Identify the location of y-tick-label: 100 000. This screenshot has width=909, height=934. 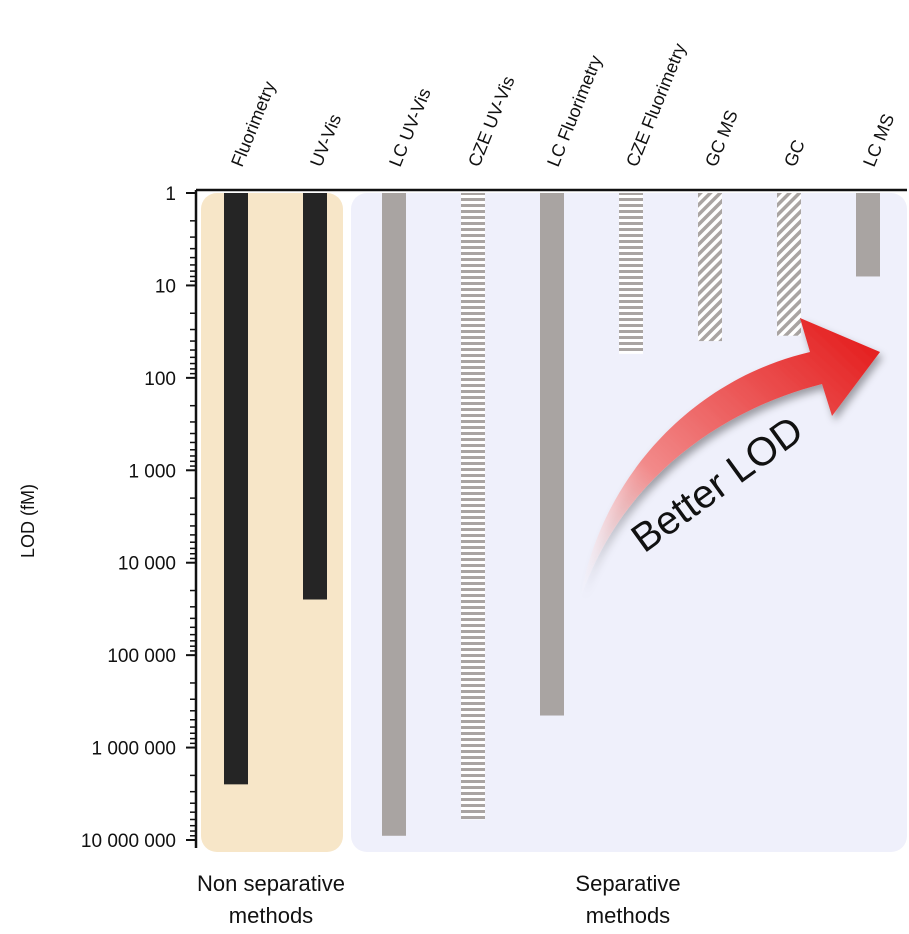
(141, 656).